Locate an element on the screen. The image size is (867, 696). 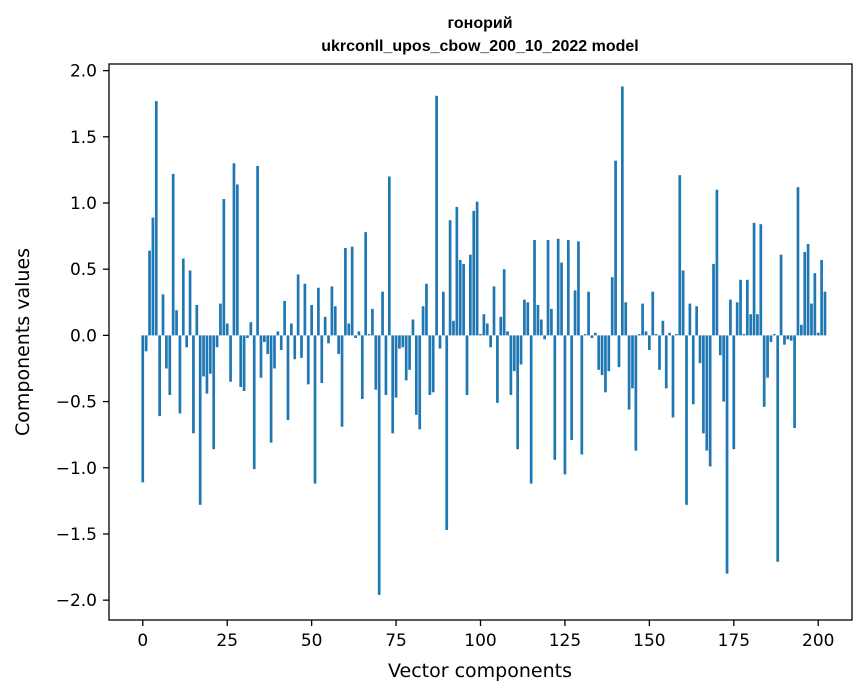
x-tick-label: 125 is located at coordinates (565, 641).